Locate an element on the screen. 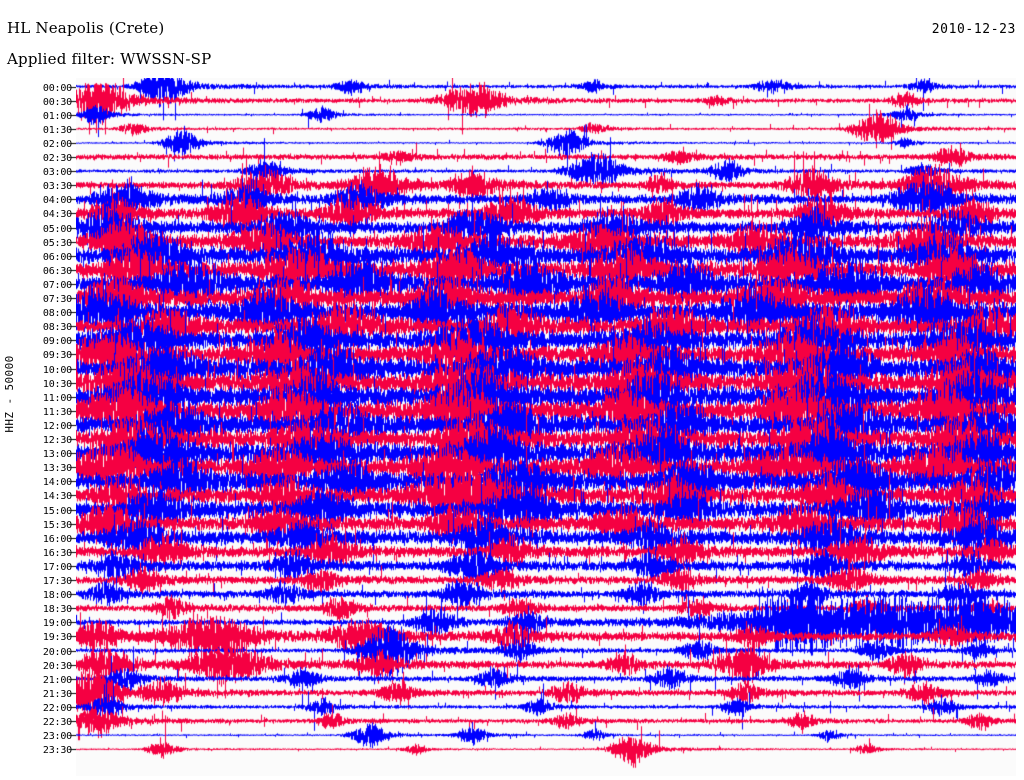 Image resolution: width=1024 pixels, height=780 pixels. time-tick-label: 15:30 is located at coordinates (57, 525).